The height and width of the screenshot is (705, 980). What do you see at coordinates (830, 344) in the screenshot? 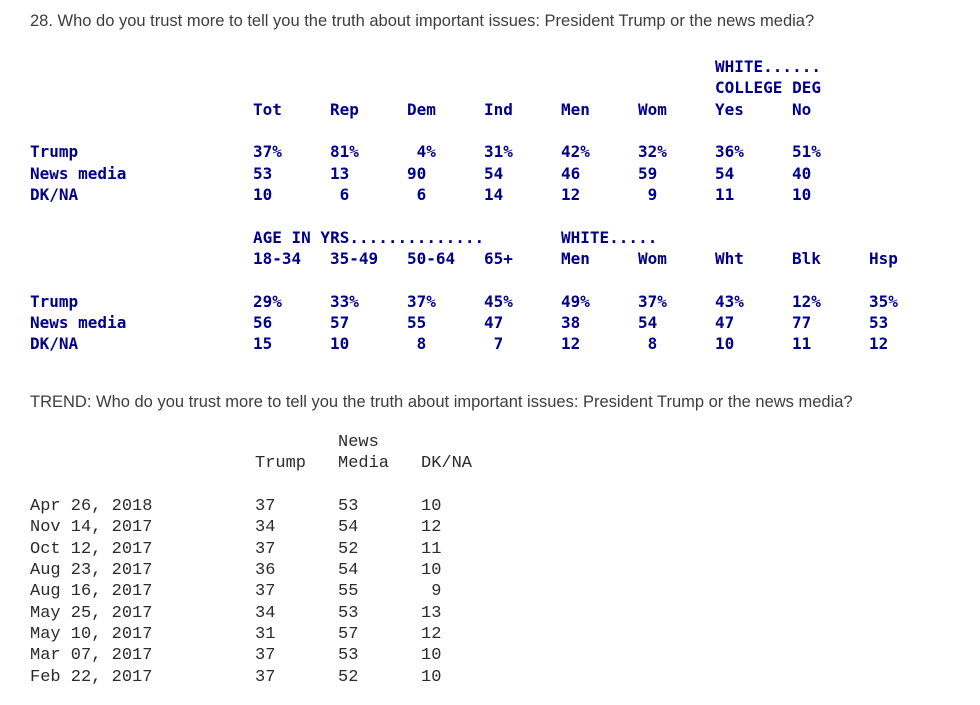
I see `value-cell: 11` at bounding box center [830, 344].